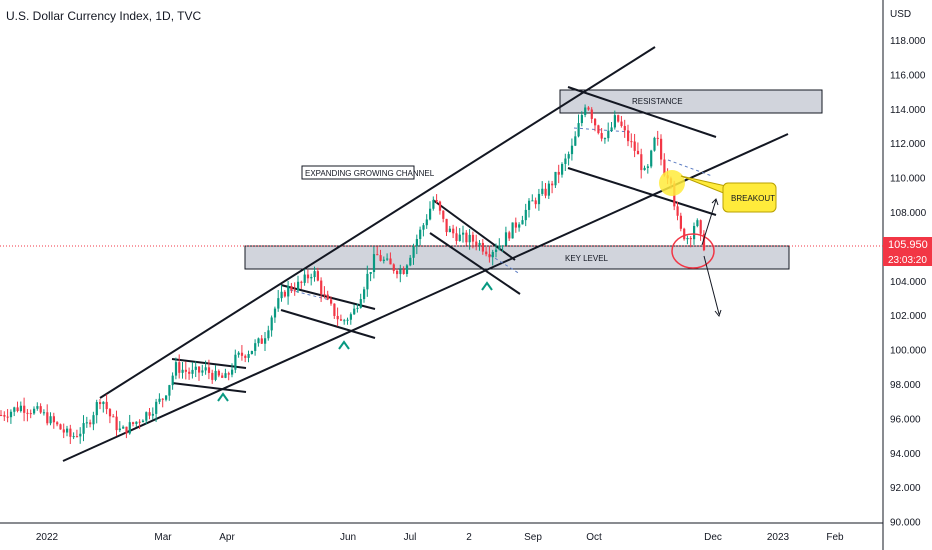  Describe the element at coordinates (693, 251) in the screenshot. I see `key-level-test-ellipse` at that location.